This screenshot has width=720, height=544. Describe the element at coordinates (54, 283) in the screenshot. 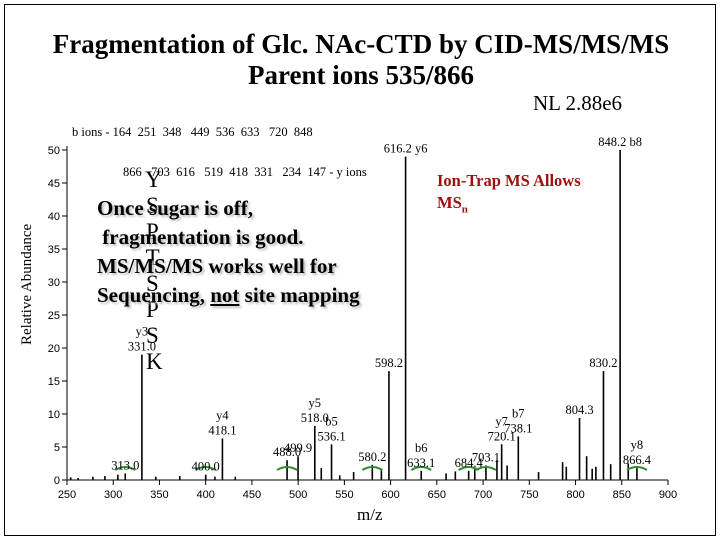

I see `y-tick-label: 30` at that location.